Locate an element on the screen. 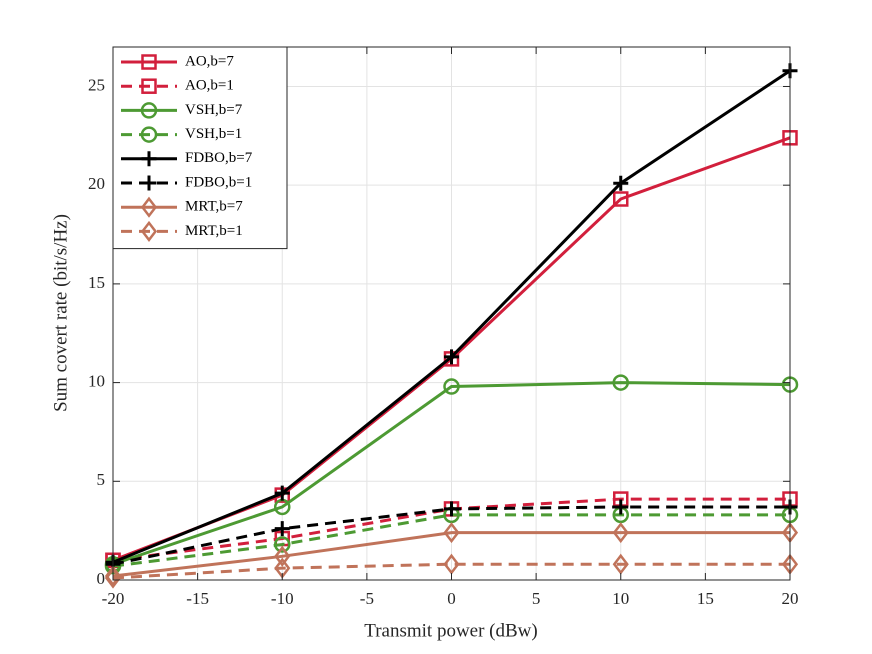  x-tick-label: 0 is located at coordinates (451, 598).